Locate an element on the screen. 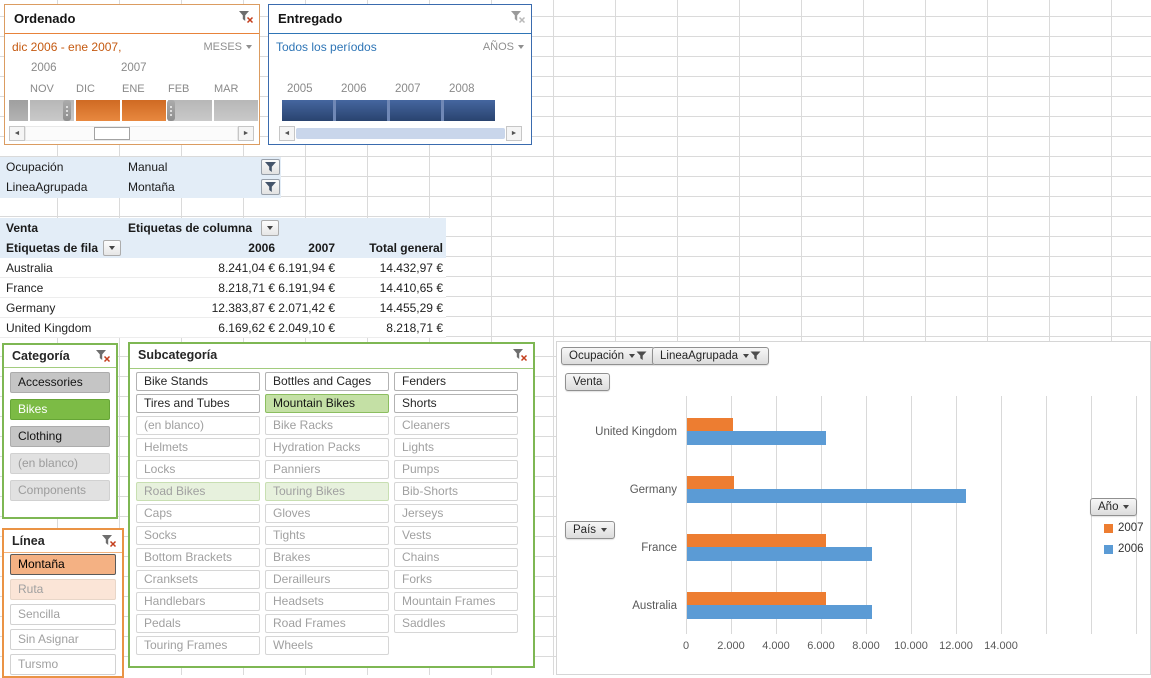  slicer-item: Clothing is located at coordinates (60, 436).